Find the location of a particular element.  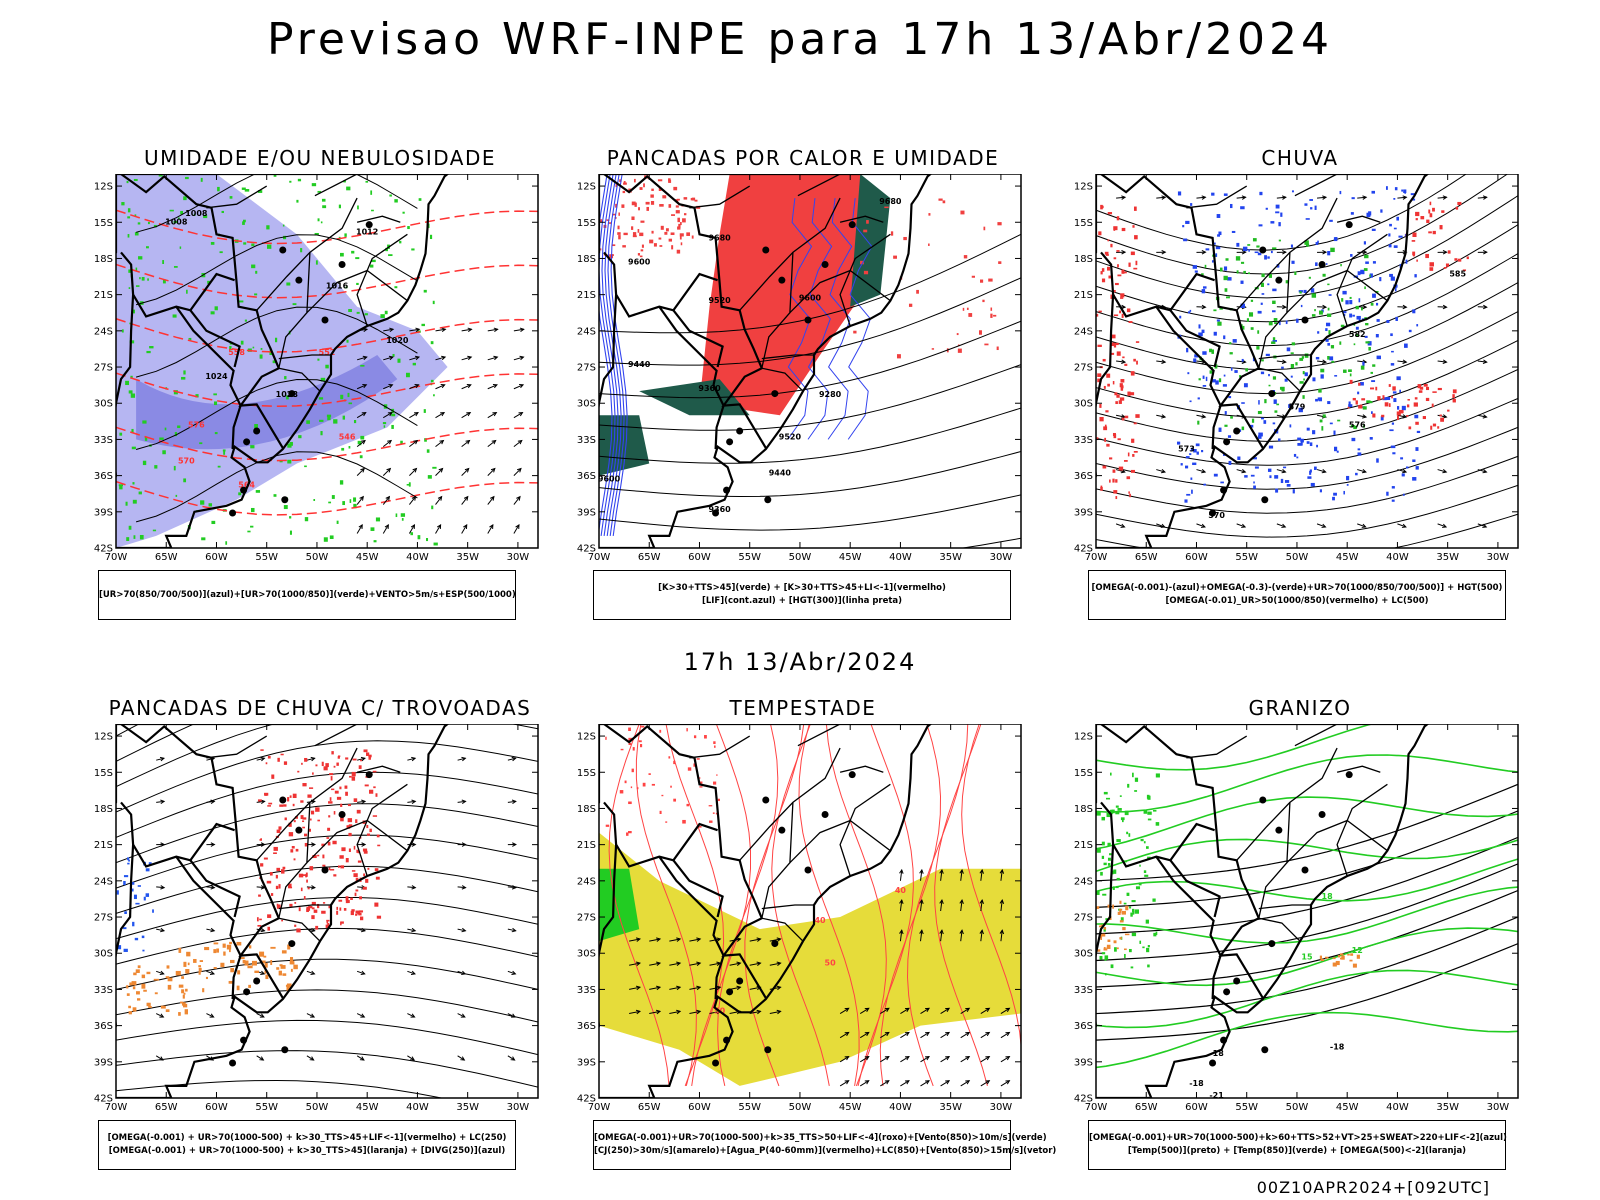

temp850-contour is located at coordinates (1307, 783).